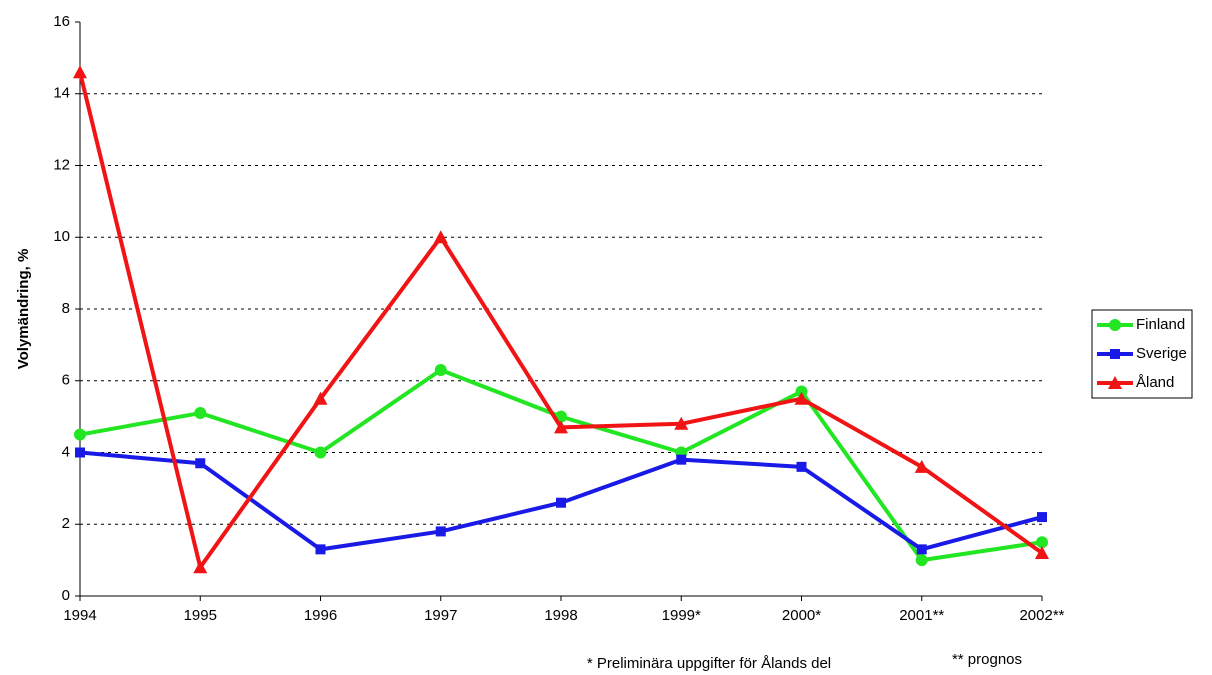 This screenshot has width=1212, height=675. I want to click on y-tick-label: 2, so click(66, 523).